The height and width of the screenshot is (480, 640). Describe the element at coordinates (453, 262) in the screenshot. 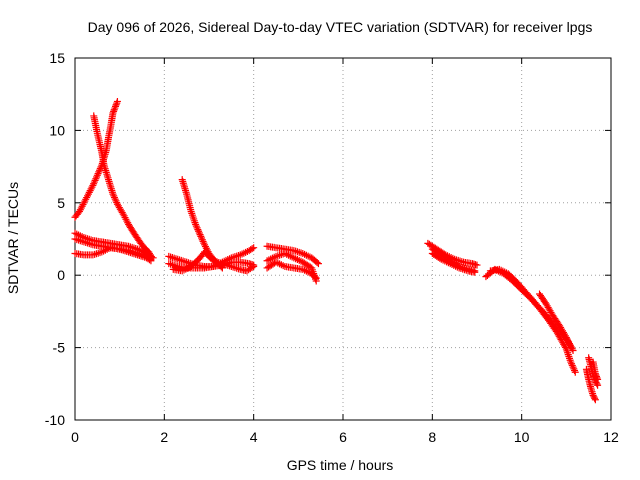

I see `series-arc-4c` at that location.